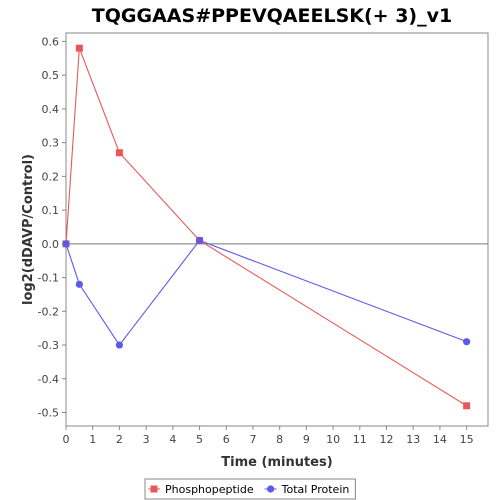  I want to click on y-tick-label: 0.4, so click(51, 109).